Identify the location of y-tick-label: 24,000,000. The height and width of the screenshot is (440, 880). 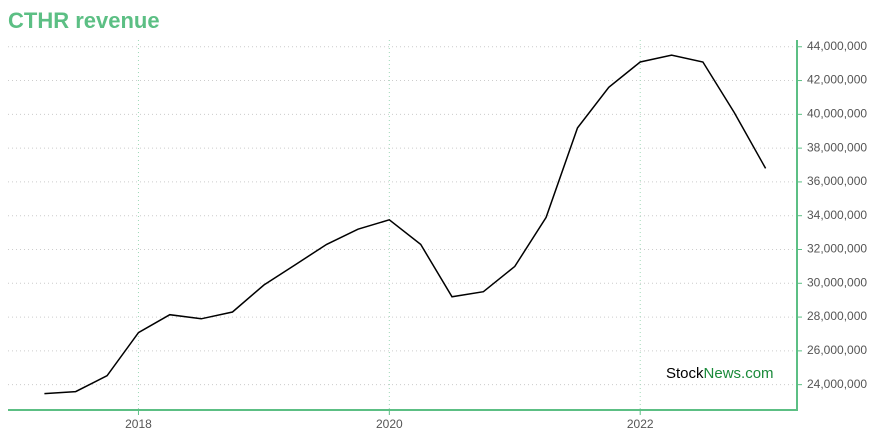
(837, 384).